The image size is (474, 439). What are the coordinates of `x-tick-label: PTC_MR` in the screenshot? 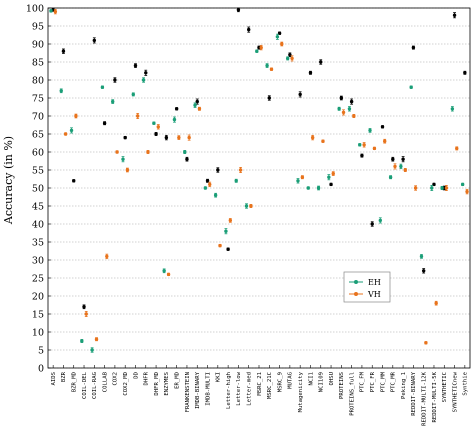 It's located at (394, 381).